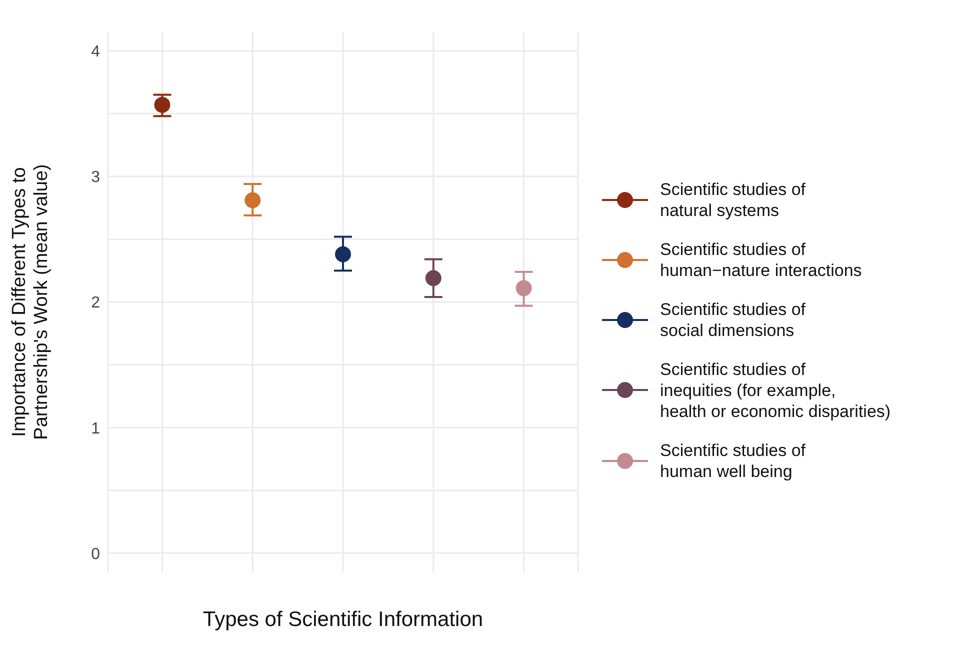 The height and width of the screenshot is (660, 959). Describe the element at coordinates (95, 429) in the screenshot. I see `y-tick-label: 1` at that location.